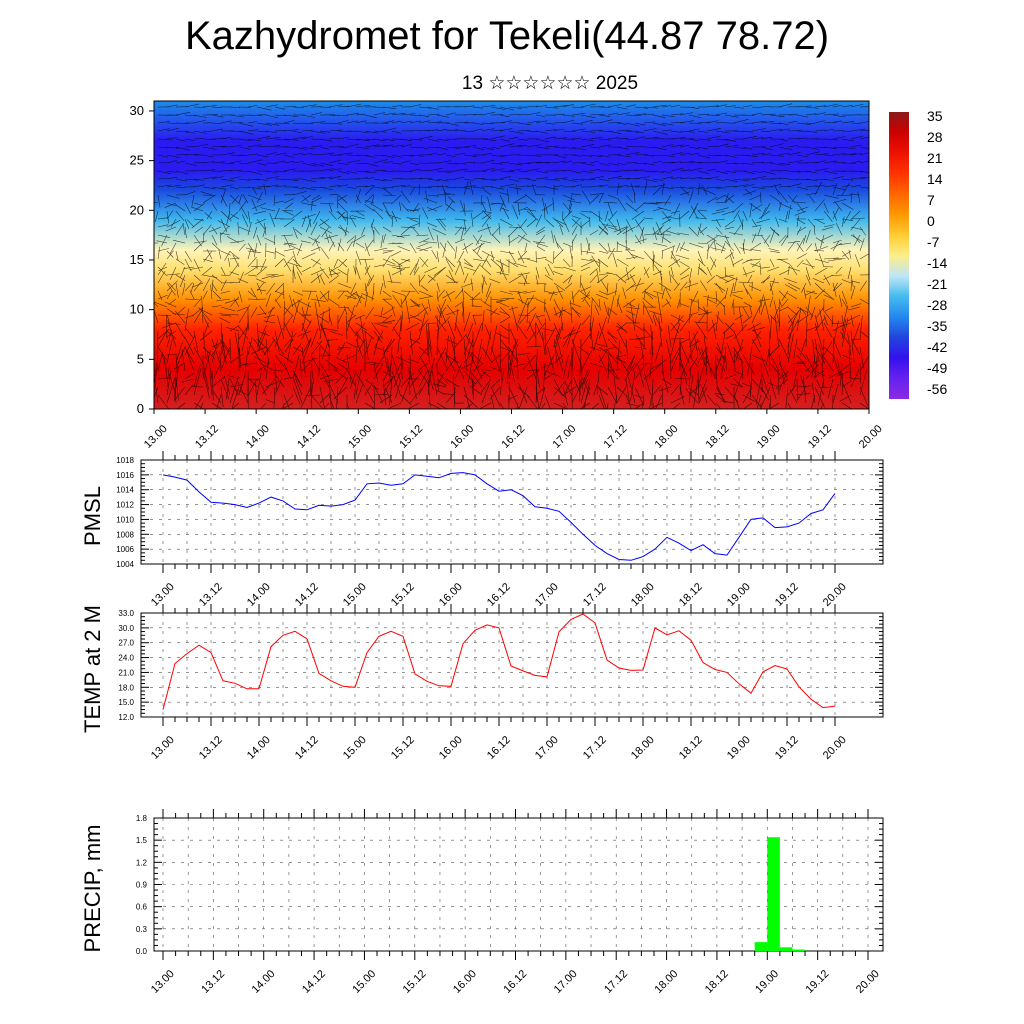 The width and height of the screenshot is (1024, 1024). I want to click on x-tick-label: 16.12, so click(499, 748).